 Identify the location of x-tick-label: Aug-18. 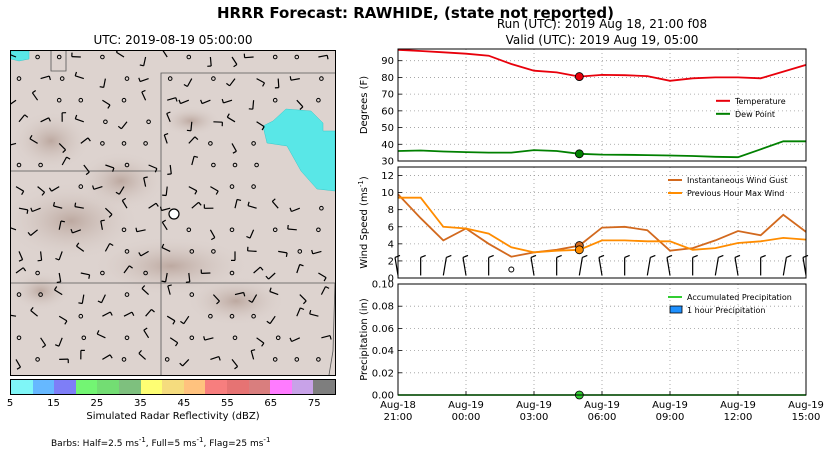
(398, 405).